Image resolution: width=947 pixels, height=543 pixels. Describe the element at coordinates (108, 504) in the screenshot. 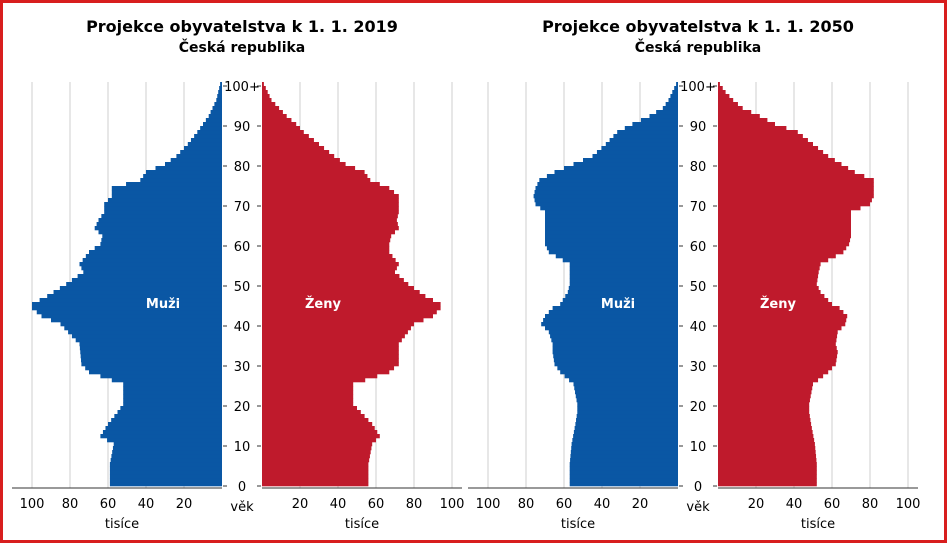

I see `x-tick-label: 60` at that location.